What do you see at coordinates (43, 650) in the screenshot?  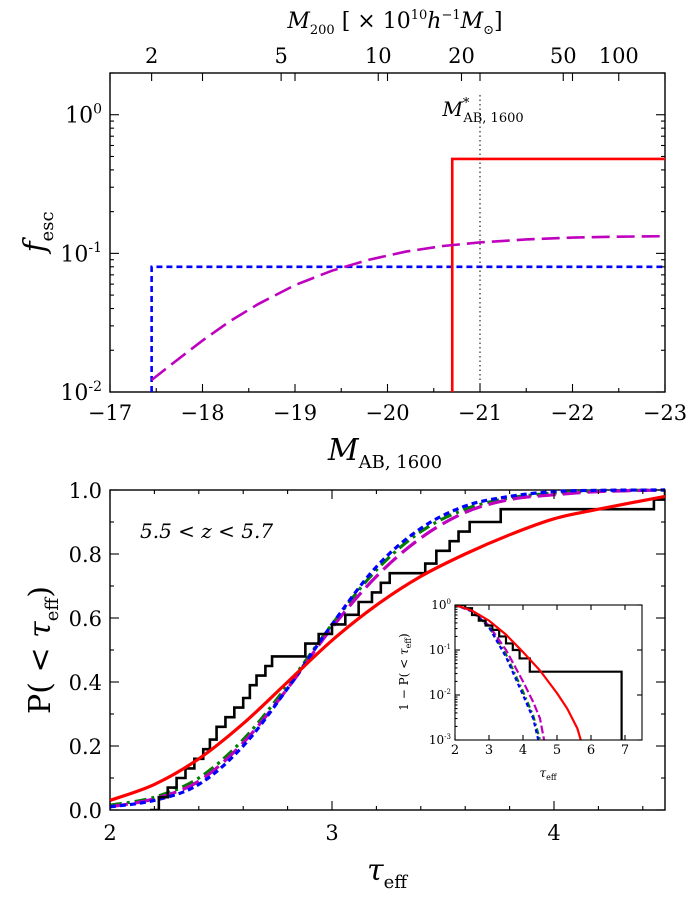 I see `cdf-y-axis-label: P( < τeff)` at bounding box center [43, 650].